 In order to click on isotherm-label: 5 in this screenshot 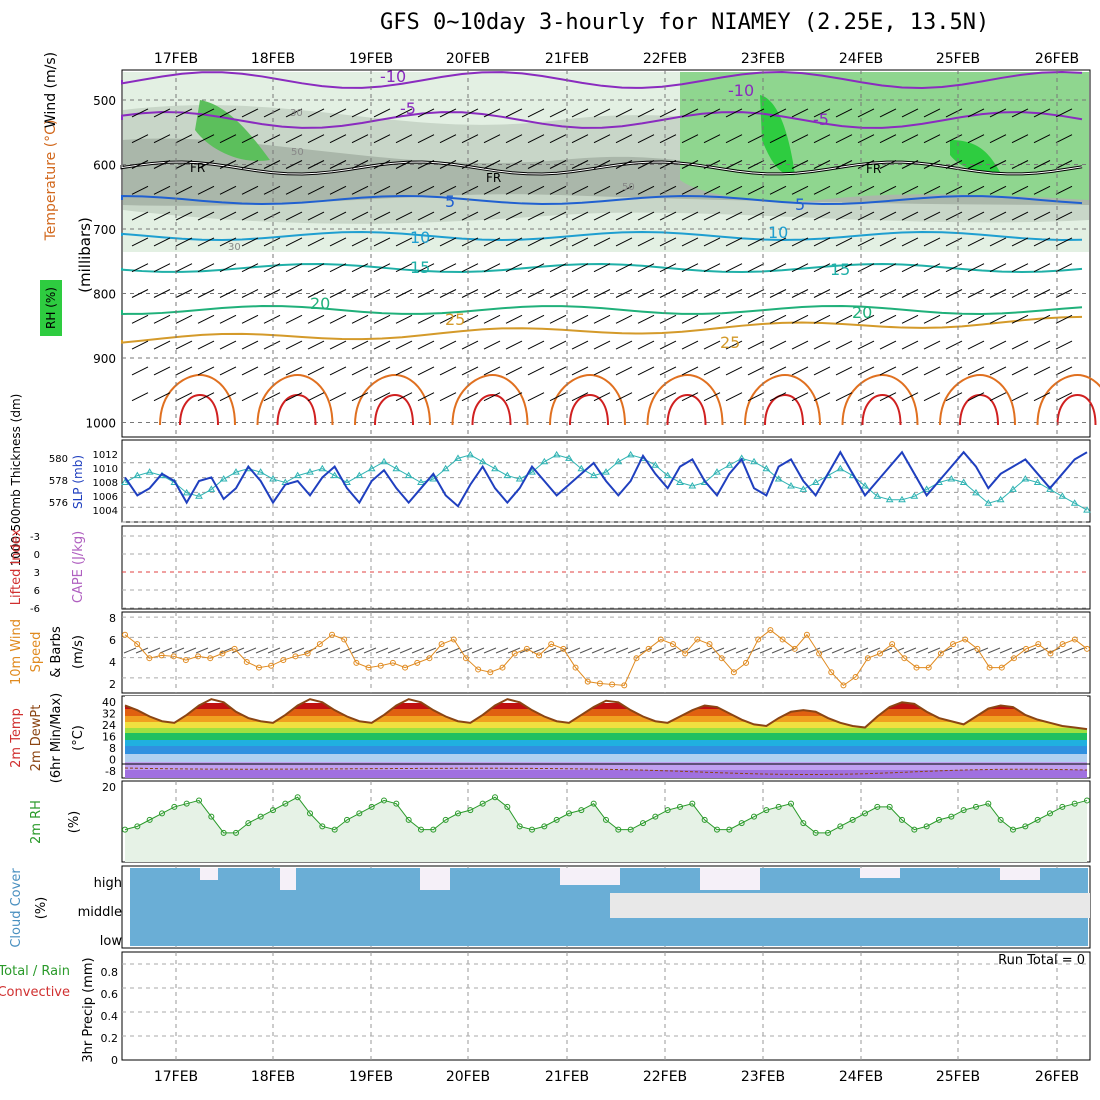, I will do `click(450, 201)`.